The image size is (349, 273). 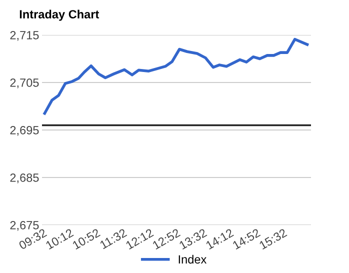 I want to click on y-tick-label: 2,695, so click(x=24, y=131).